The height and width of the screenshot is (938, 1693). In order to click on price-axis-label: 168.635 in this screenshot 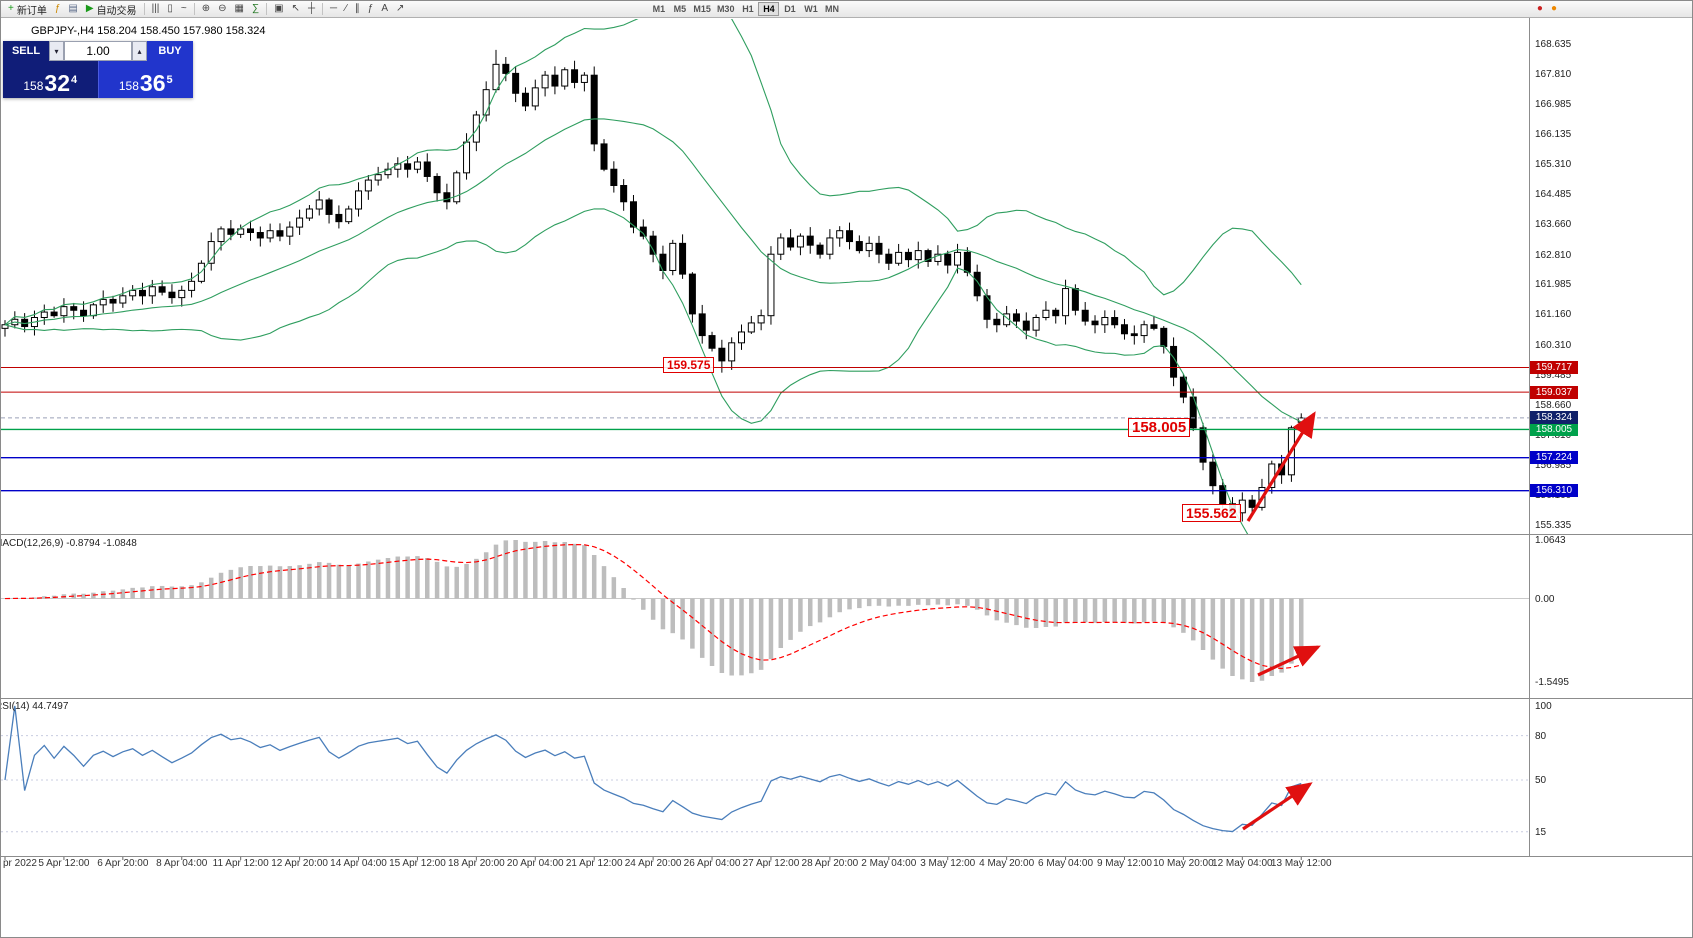, I will do `click(1553, 44)`.